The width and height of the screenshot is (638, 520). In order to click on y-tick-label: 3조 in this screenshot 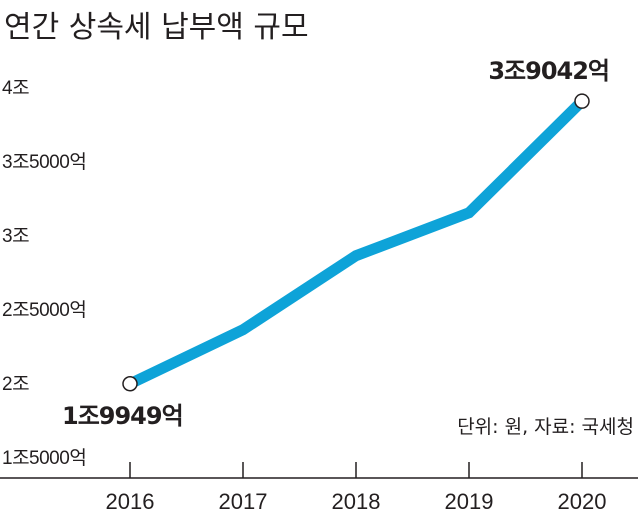, I will do `click(15, 236)`.